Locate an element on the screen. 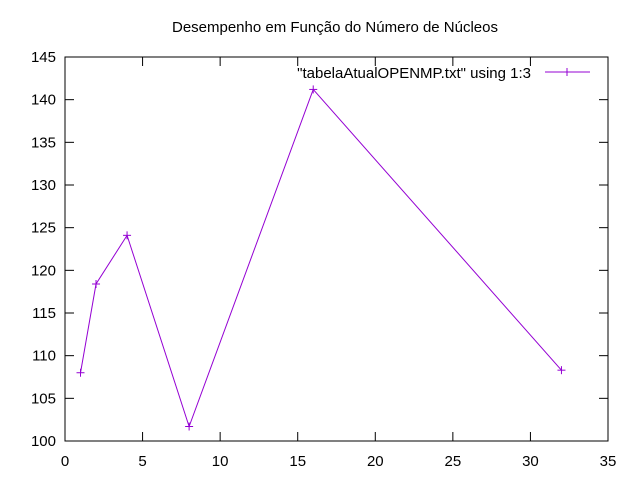  legend: "tabelaAtualOPENMP.txt" using 1:3 is located at coordinates (443, 73).